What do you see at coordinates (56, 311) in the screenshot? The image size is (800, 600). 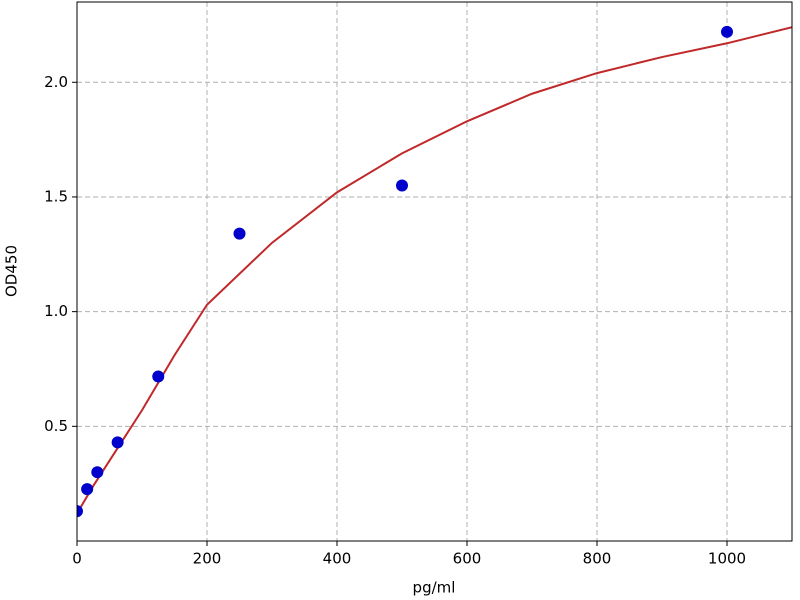 I see `y-tick-label: 1.0` at bounding box center [56, 311].